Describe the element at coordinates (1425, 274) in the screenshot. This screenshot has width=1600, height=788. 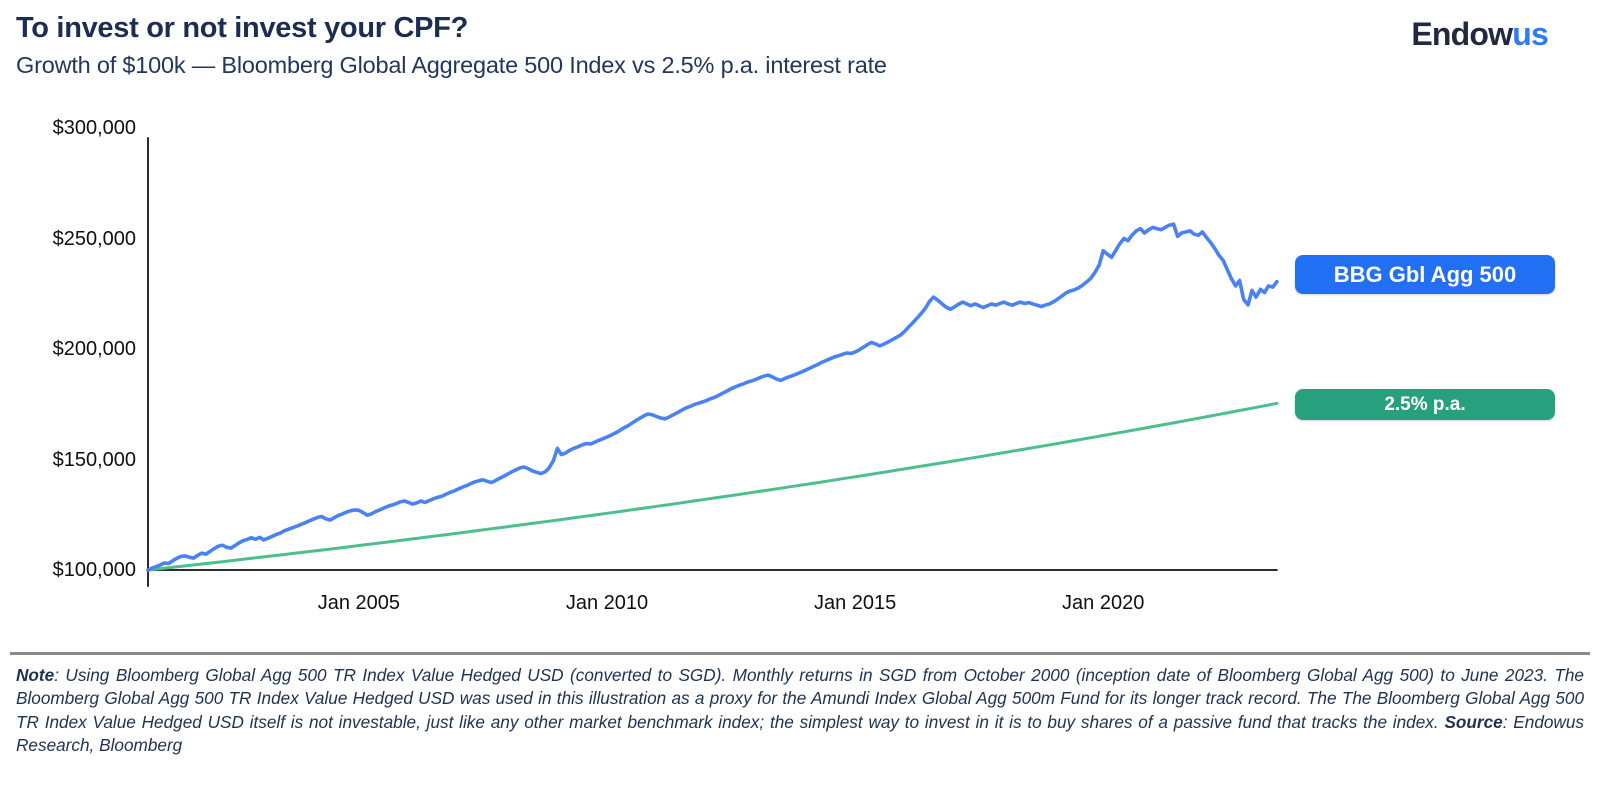
I see `legend-badge-bbg-gbl-agg-500: BBG Gbl Agg 500` at that location.